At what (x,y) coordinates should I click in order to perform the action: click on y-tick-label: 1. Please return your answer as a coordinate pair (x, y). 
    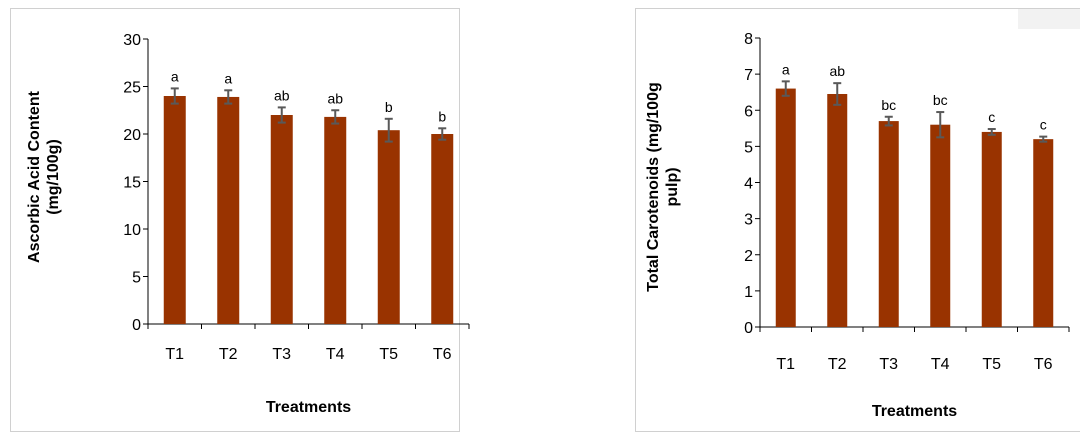
    Looking at the image, I should click on (748, 292).